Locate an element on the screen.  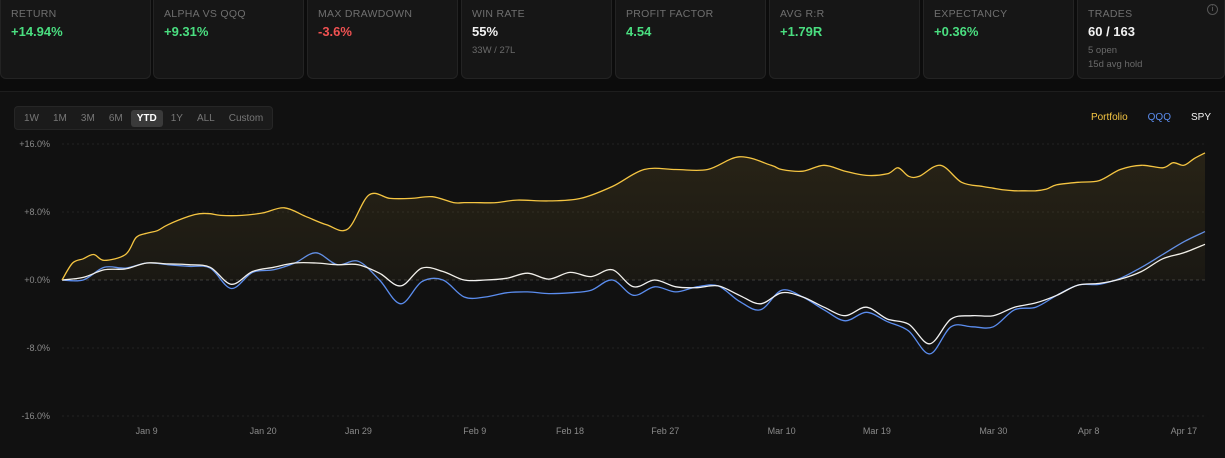
range-custom-button: Custom is located at coordinates (246, 118).